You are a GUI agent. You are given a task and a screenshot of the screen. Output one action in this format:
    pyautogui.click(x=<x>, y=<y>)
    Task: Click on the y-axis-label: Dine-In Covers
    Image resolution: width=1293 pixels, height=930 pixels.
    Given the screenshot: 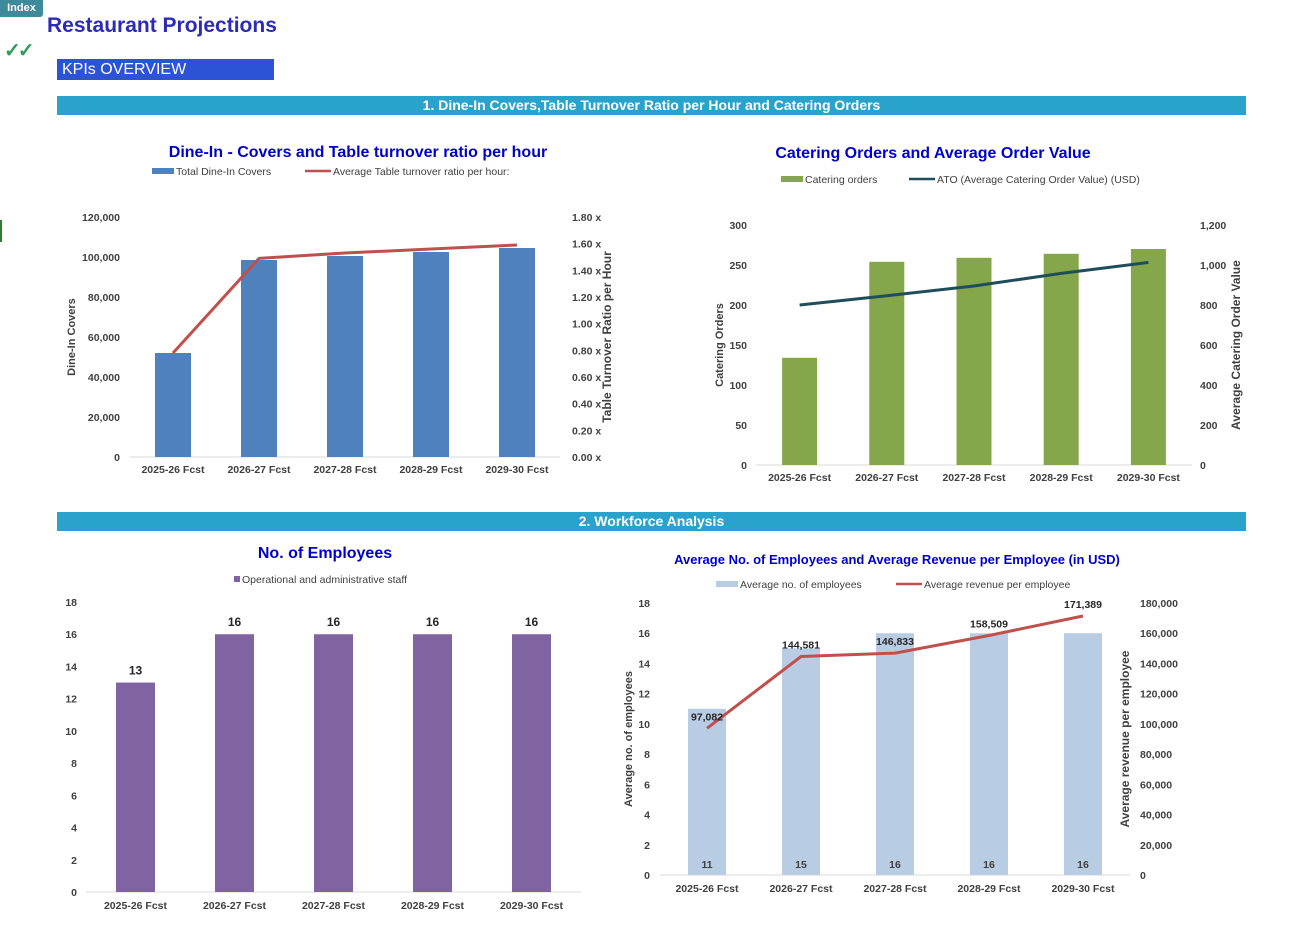 What is the action you would take?
    pyautogui.click(x=72, y=337)
    